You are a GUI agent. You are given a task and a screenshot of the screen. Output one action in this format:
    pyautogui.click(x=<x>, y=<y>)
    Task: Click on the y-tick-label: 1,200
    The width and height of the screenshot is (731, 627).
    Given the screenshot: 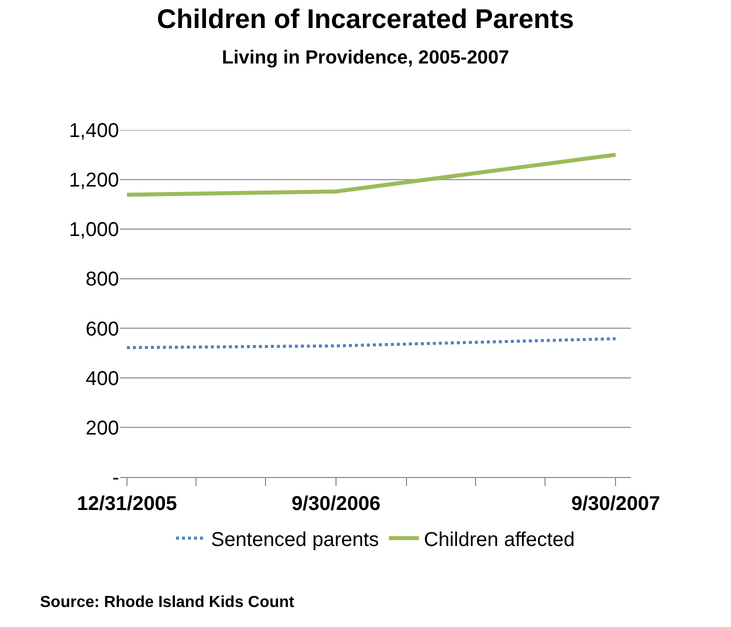 What is the action you would take?
    pyautogui.click(x=93, y=181)
    